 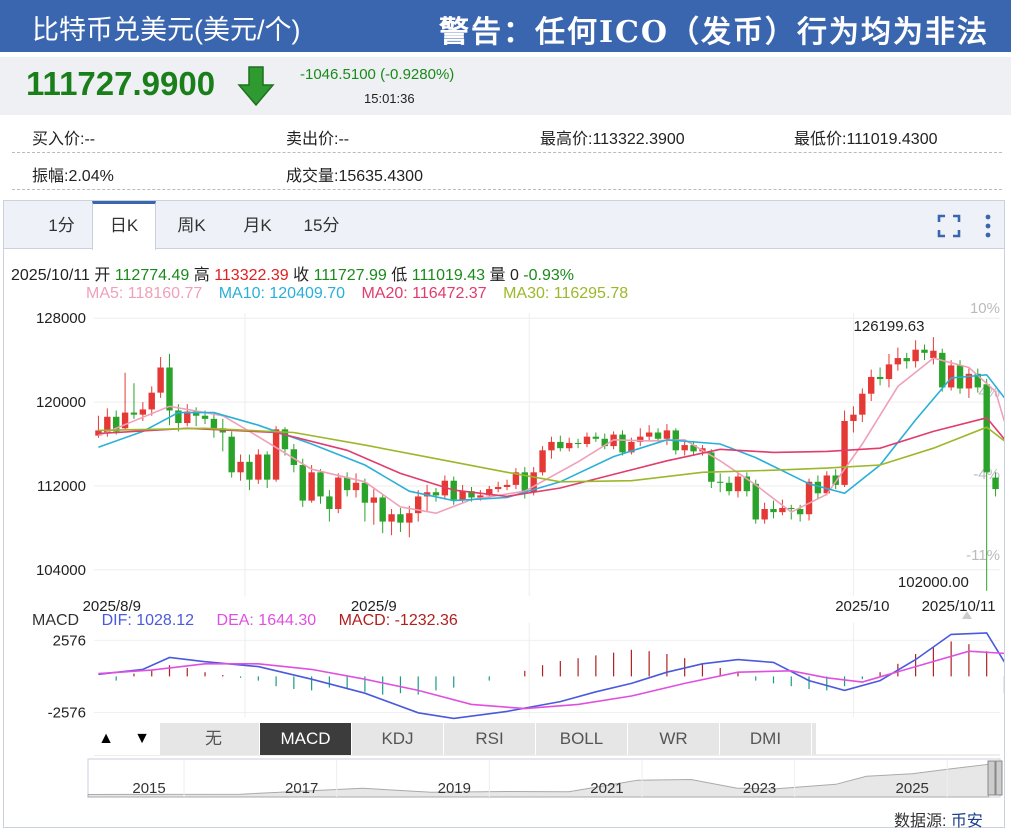 I want to click on tab-1min: 1分, so click(x=61, y=225).